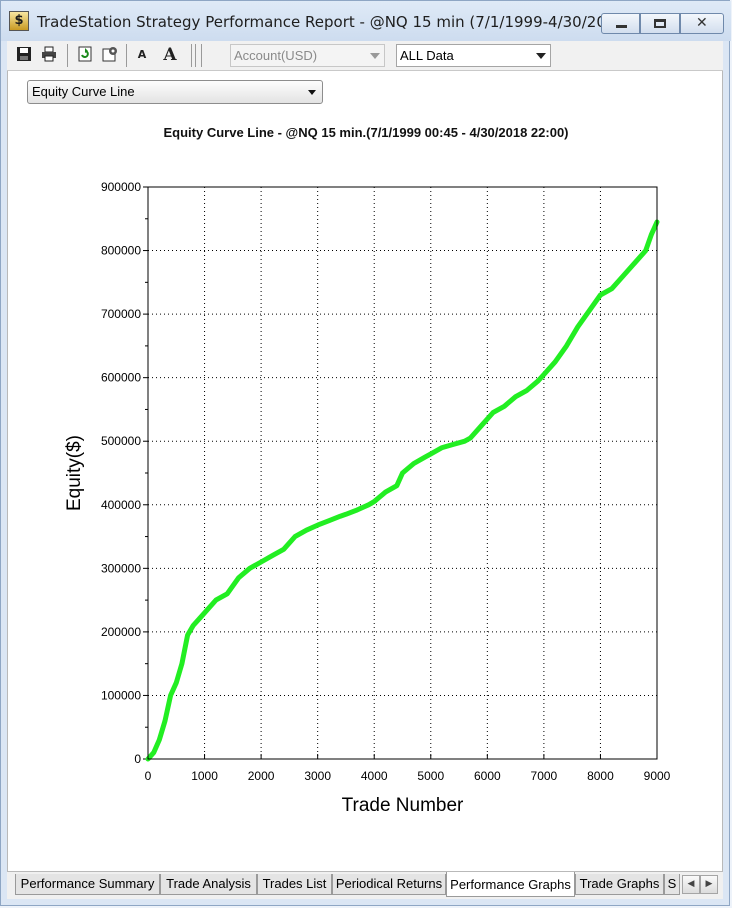  I want to click on x-tick-label: 4000, so click(374, 776).